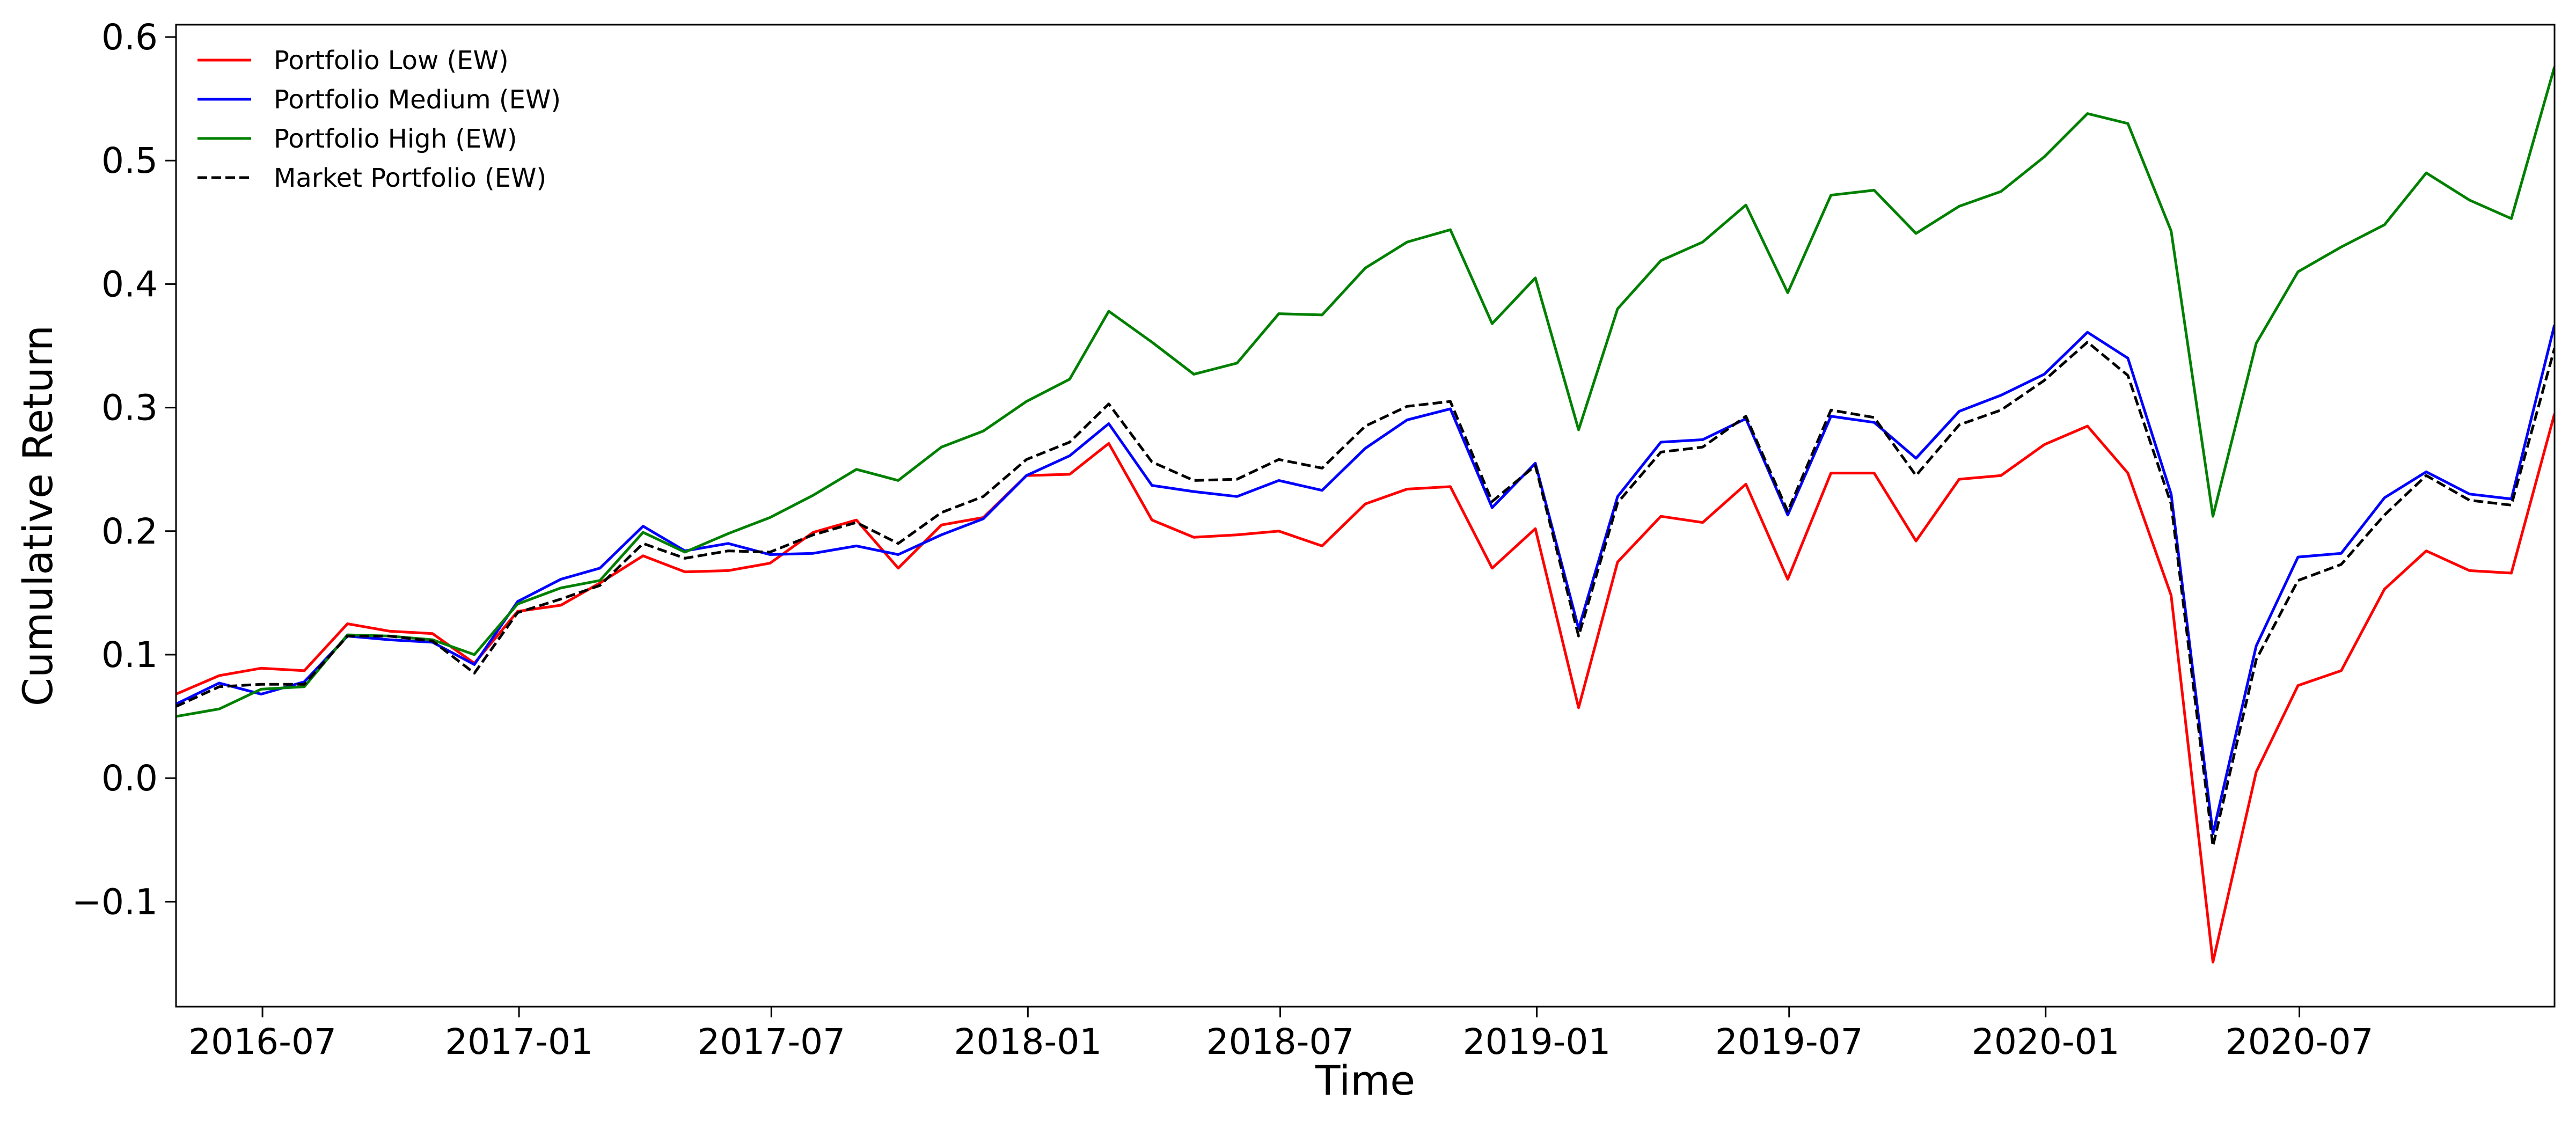 The image size is (2576, 1129). What do you see at coordinates (115, 901) in the screenshot?
I see `y-tick-label: −0.1` at bounding box center [115, 901].